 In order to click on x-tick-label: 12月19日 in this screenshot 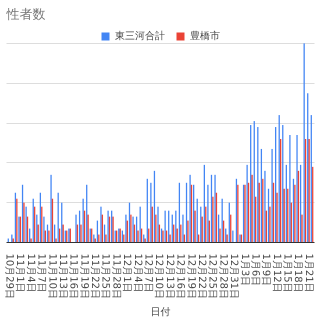, I will do `click(190, 276)`.